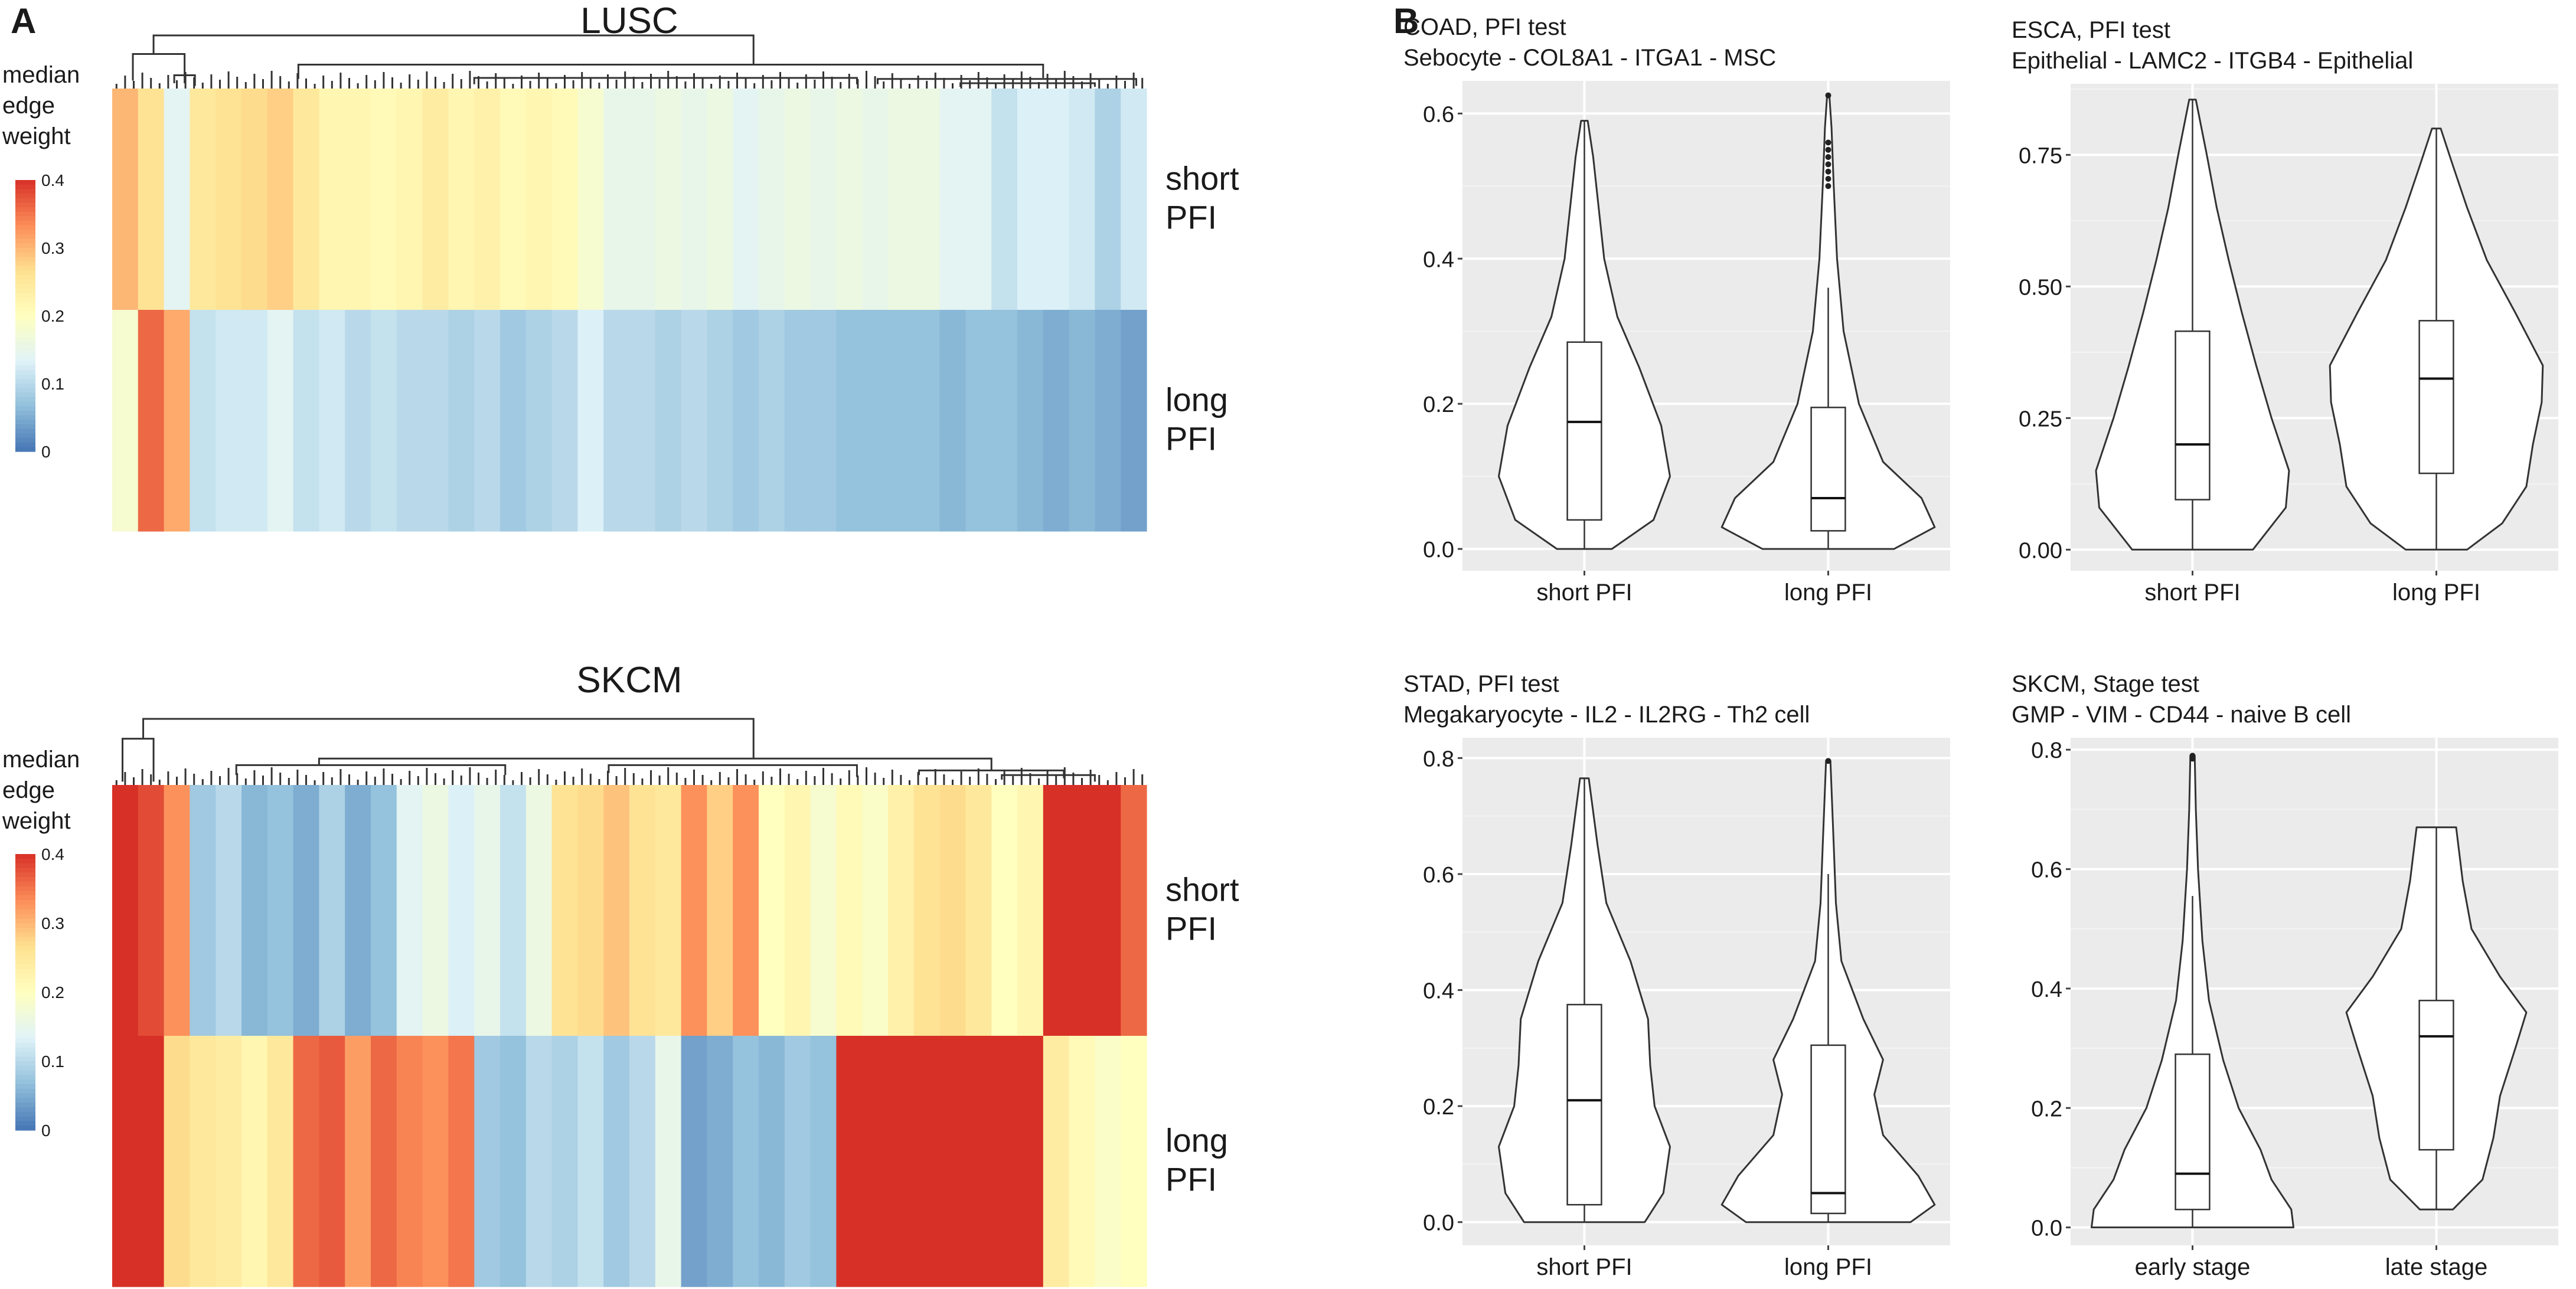  I want to click on y-tick-label: 0.8, so click(2046, 750).